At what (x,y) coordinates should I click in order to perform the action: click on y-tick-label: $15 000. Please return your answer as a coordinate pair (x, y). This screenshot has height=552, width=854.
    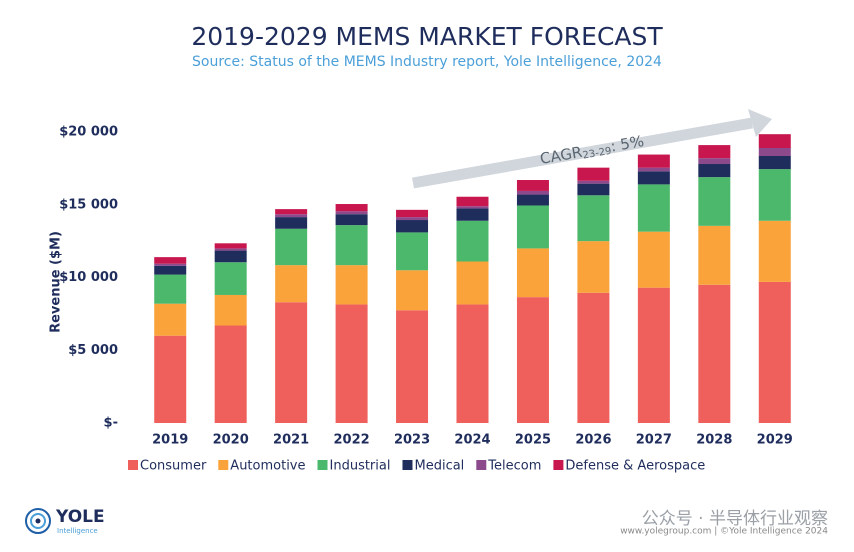
    Looking at the image, I should click on (88, 204).